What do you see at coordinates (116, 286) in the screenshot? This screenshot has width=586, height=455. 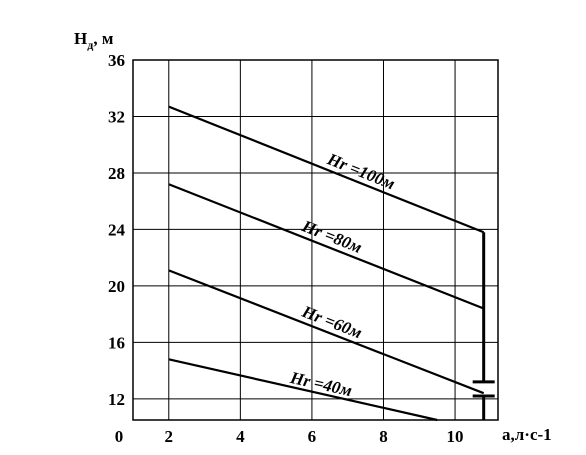 I see `y-tick-label: 20` at bounding box center [116, 286].